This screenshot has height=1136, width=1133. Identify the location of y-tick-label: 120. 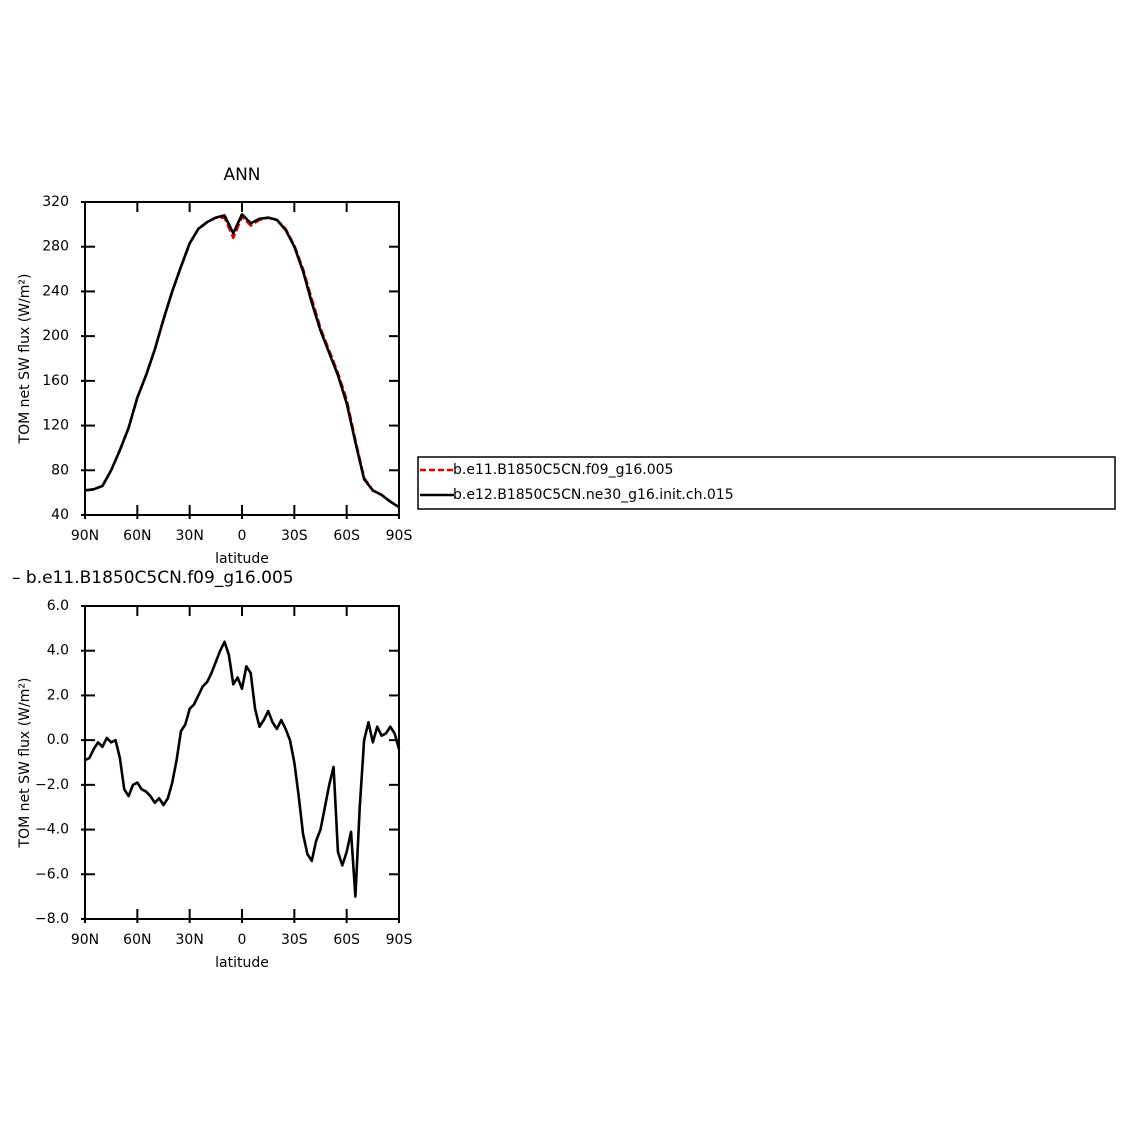
(55, 426).